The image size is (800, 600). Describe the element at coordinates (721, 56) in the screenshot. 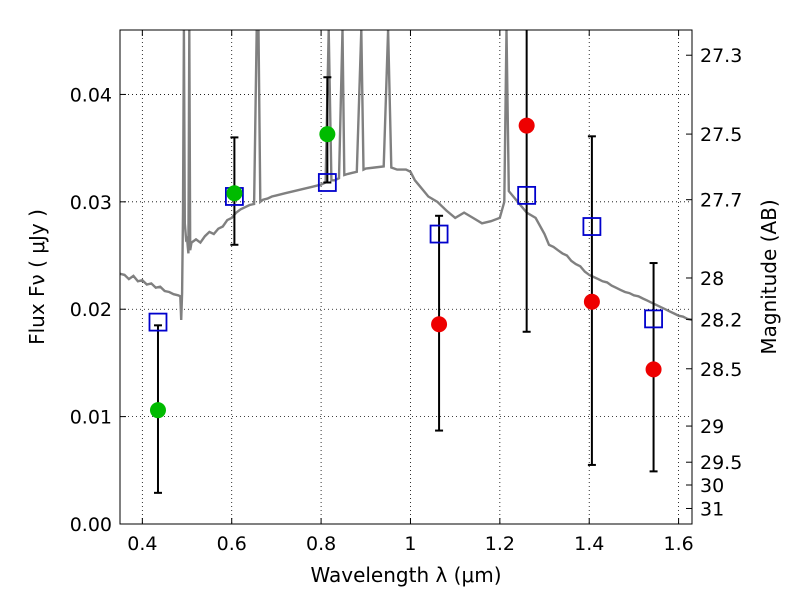

I see `right-tick-label: 27.3` at that location.